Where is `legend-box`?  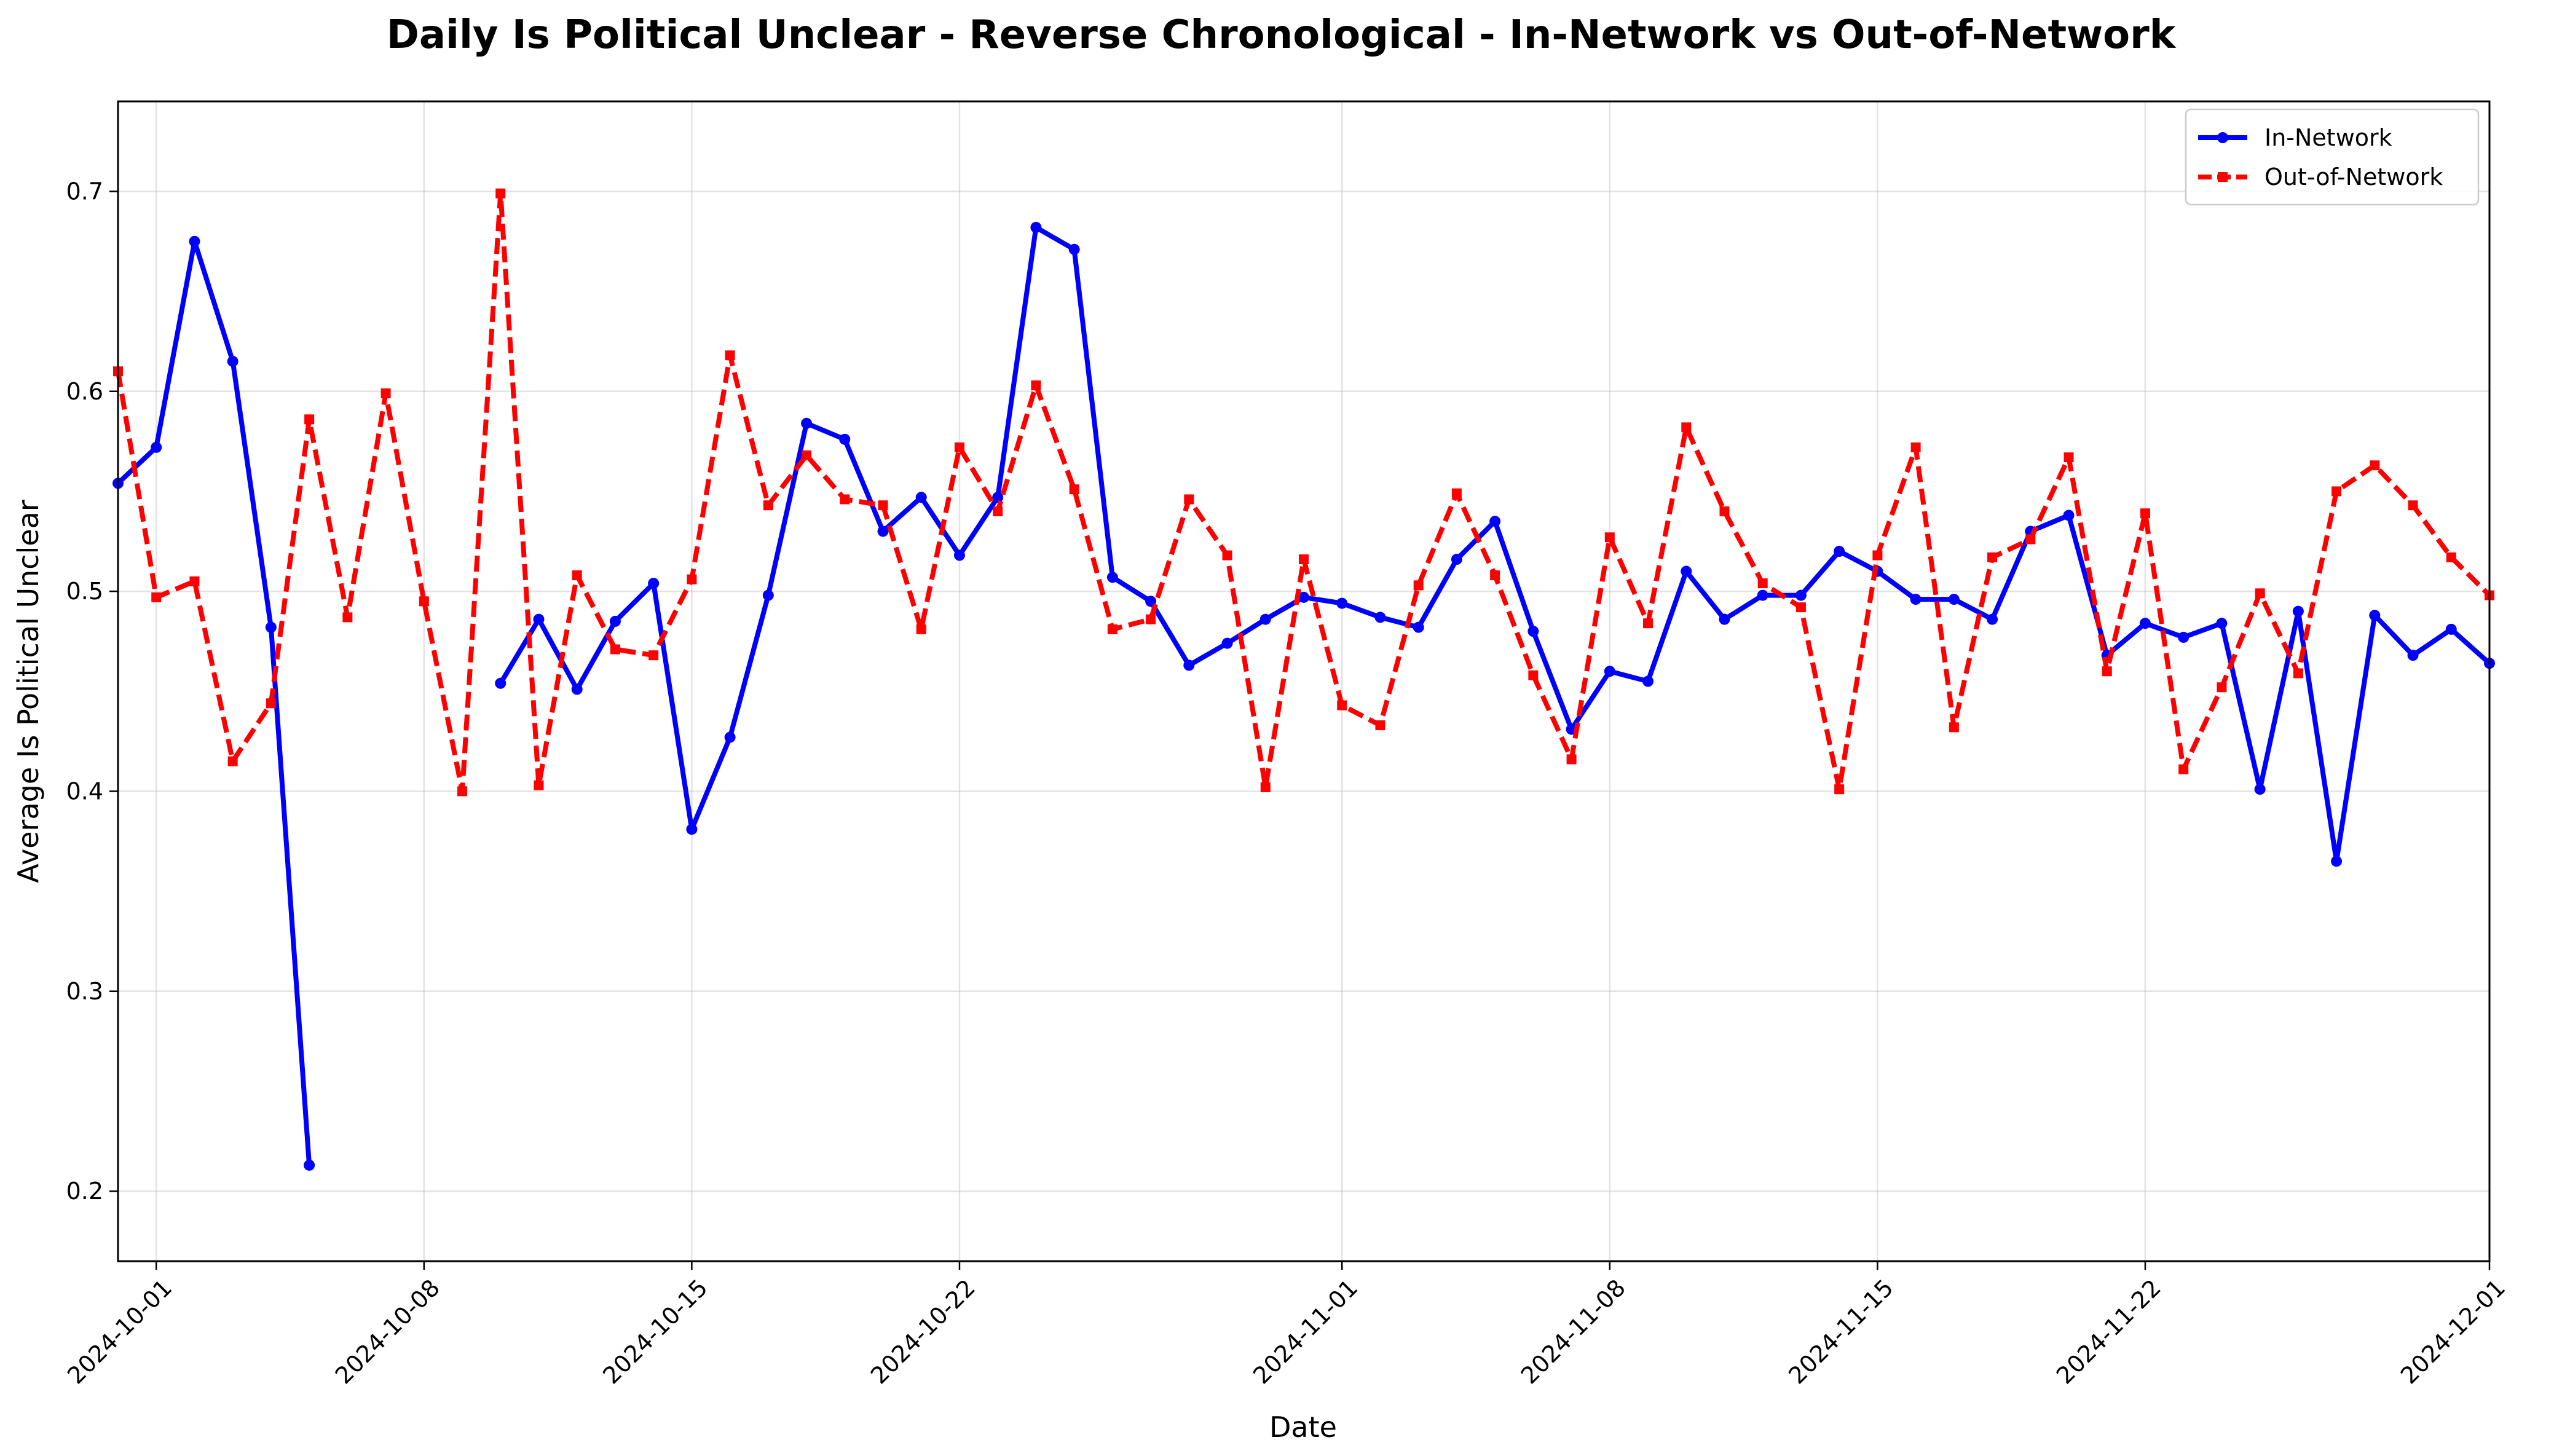
legend-box is located at coordinates (2332, 157).